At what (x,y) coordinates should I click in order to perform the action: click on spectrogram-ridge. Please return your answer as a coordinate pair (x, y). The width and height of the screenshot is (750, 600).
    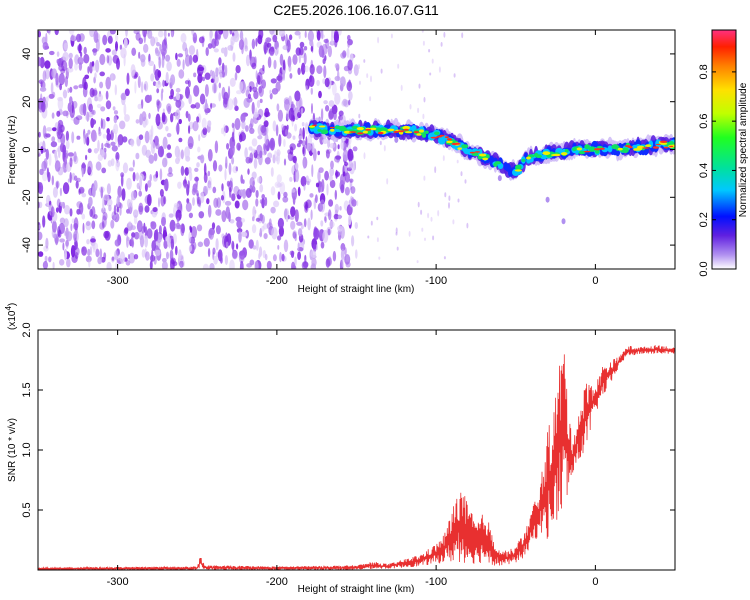
    Looking at the image, I should click on (491, 171).